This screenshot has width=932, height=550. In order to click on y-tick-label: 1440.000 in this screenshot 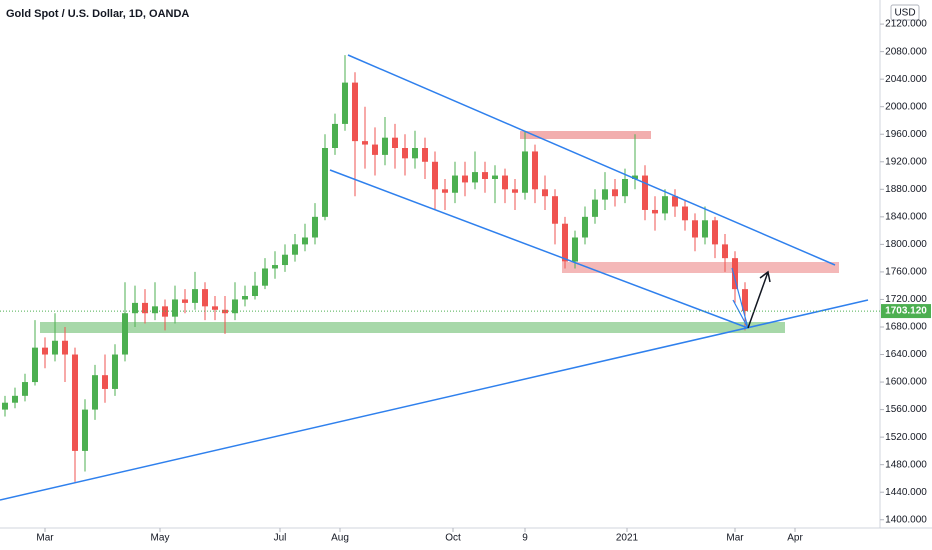, I will do `click(906, 492)`.